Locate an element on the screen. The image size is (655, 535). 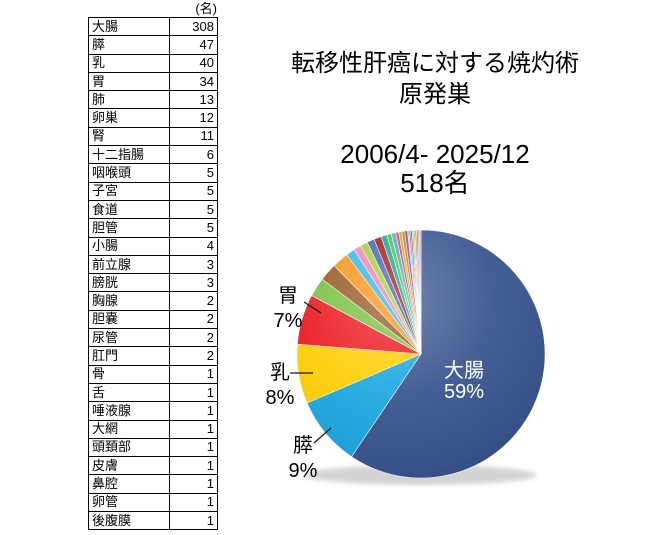
table-row: 唾液腺 1 is located at coordinates (153, 411).